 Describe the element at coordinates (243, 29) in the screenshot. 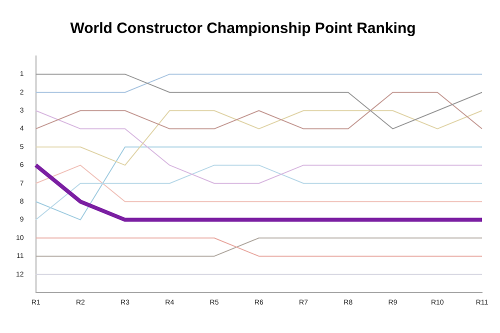

I see `chart-title: World Constructor Championship Point Ranking` at that location.